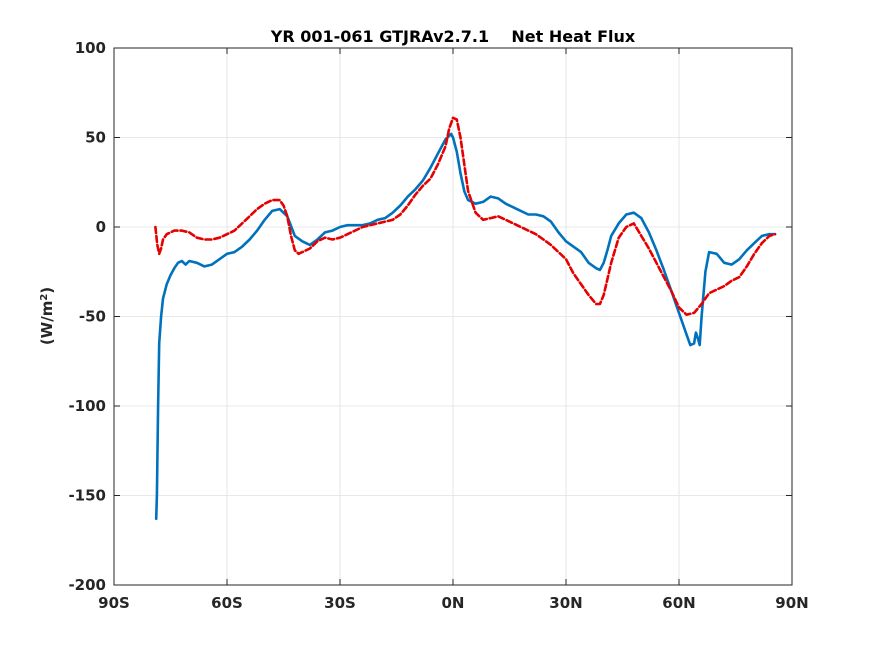  I want to click on x-tick-label: 30S, so click(340, 603).